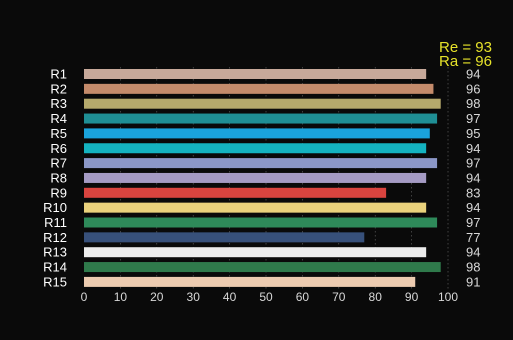  I want to click on bar-r3, so click(262, 103).